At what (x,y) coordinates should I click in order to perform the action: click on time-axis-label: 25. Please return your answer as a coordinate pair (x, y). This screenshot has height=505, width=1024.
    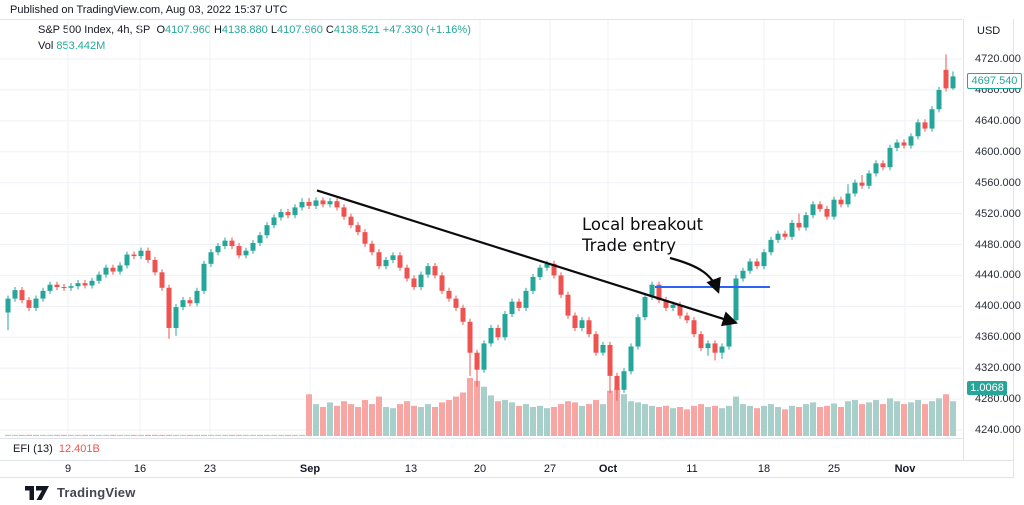
    Looking at the image, I should click on (834, 469).